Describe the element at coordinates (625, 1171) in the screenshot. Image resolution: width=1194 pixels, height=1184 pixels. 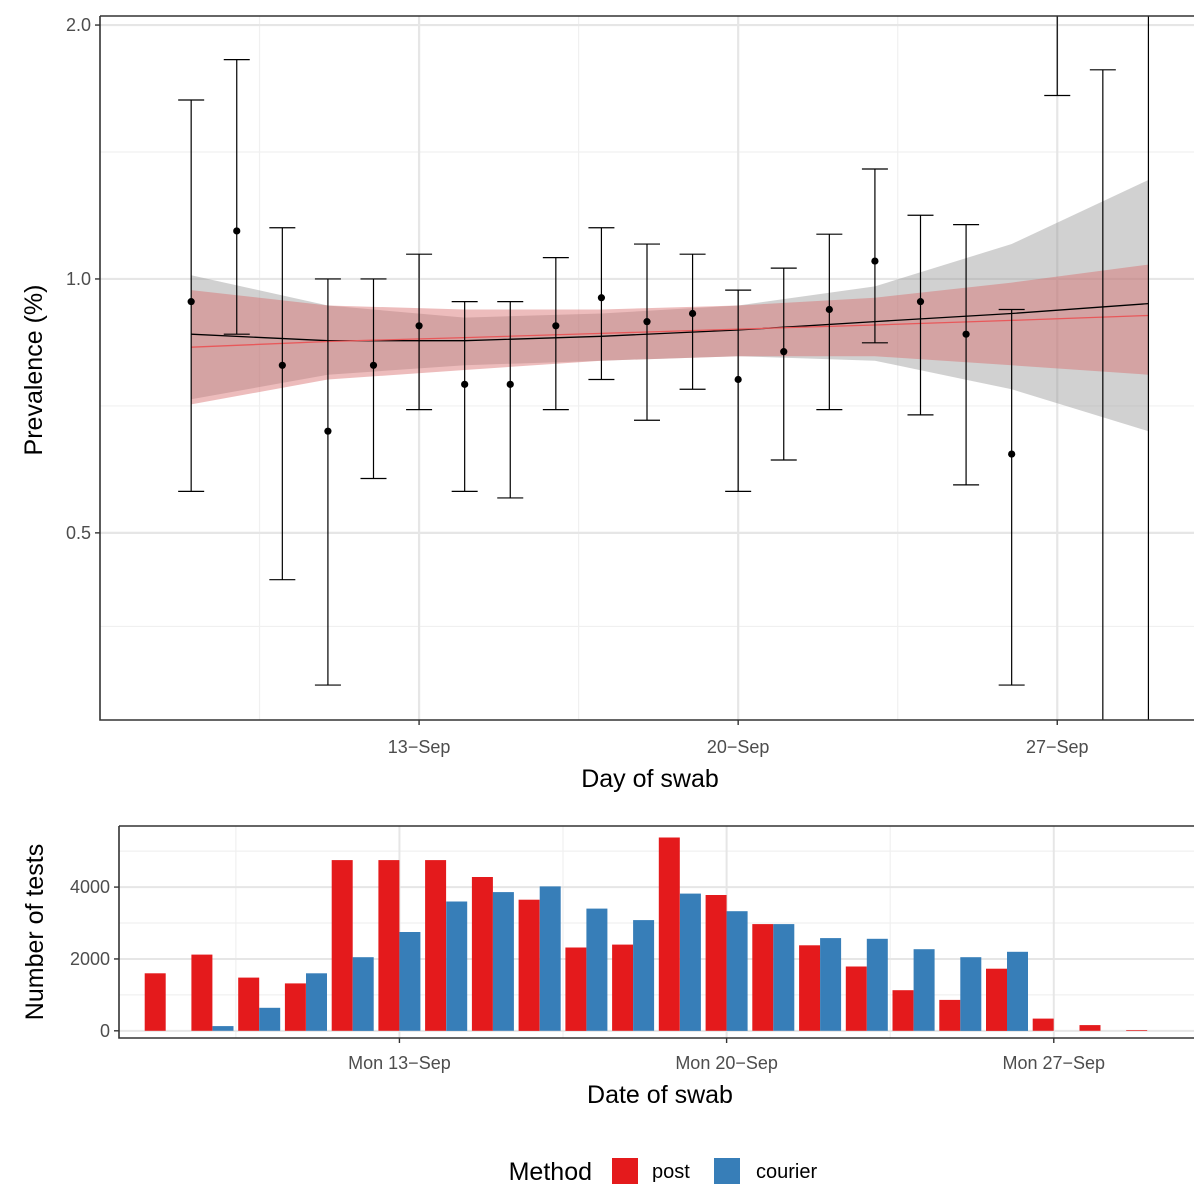
I see `legend-swatch-post` at that location.